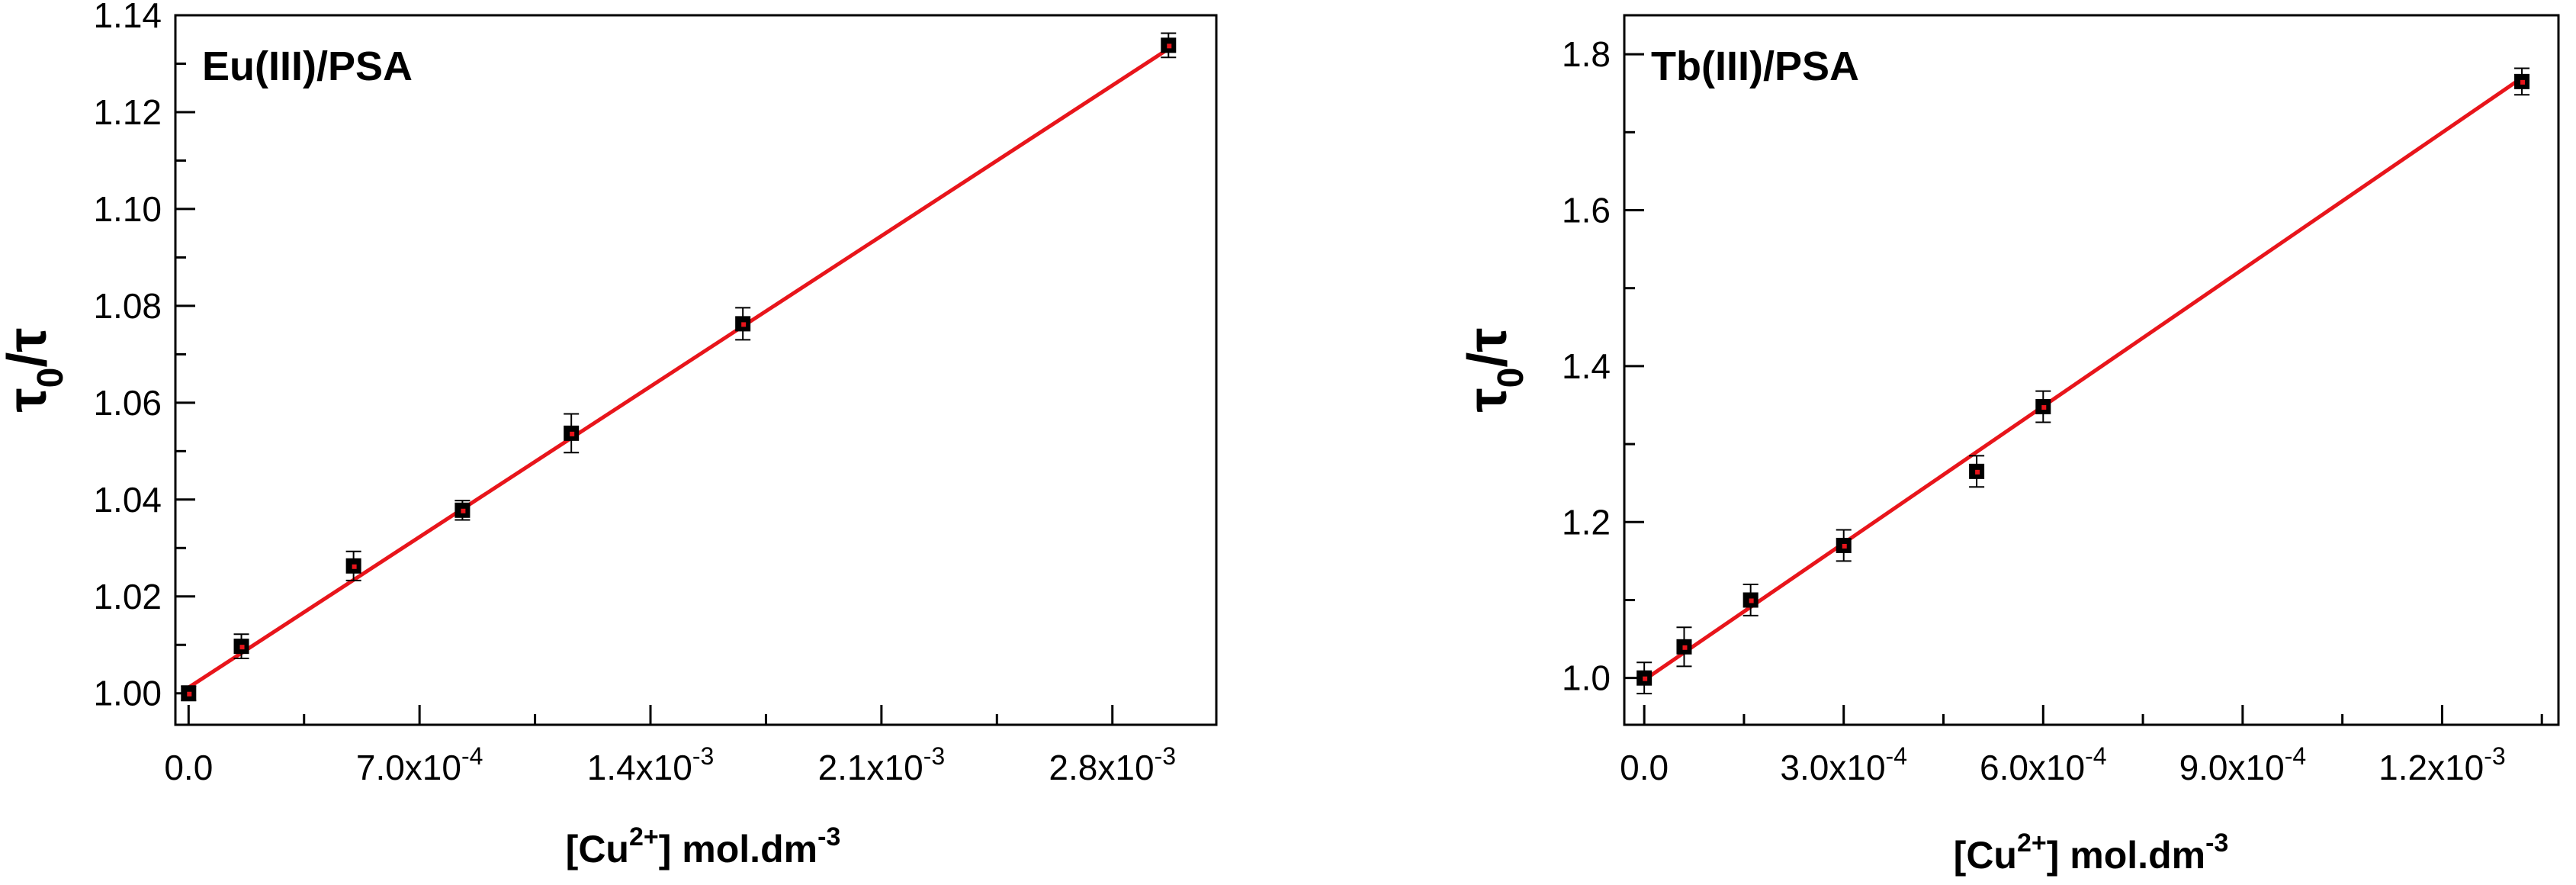 This screenshot has height=885, width=2576. I want to click on y-tick-label: 1.12, so click(127, 112).